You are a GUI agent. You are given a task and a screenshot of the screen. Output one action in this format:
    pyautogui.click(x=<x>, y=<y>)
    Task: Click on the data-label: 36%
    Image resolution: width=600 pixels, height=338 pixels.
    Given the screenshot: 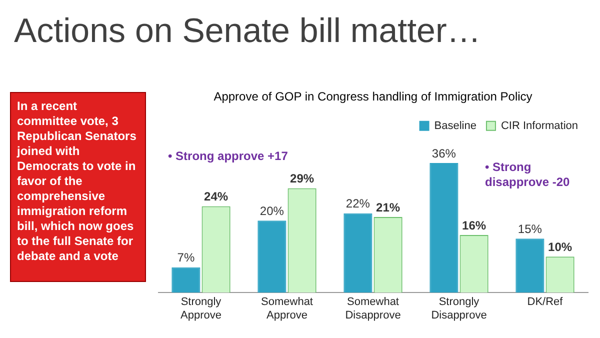 What is the action you would take?
    pyautogui.click(x=444, y=153)
    